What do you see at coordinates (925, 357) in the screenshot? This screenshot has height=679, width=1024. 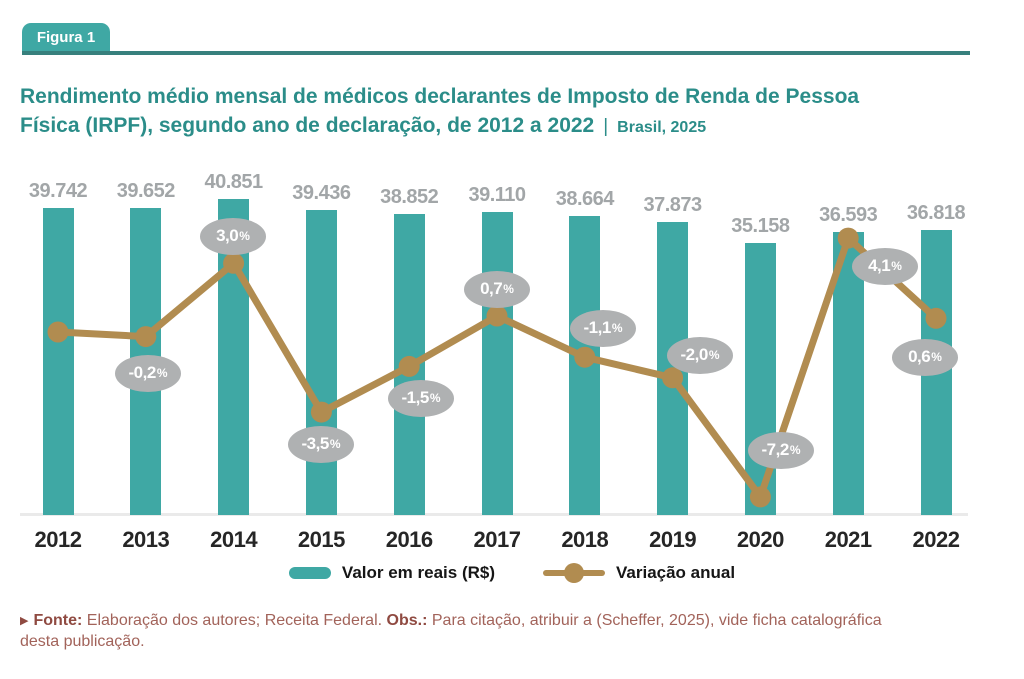 I see `variation-bubble-2022: 0,6%` at bounding box center [925, 357].